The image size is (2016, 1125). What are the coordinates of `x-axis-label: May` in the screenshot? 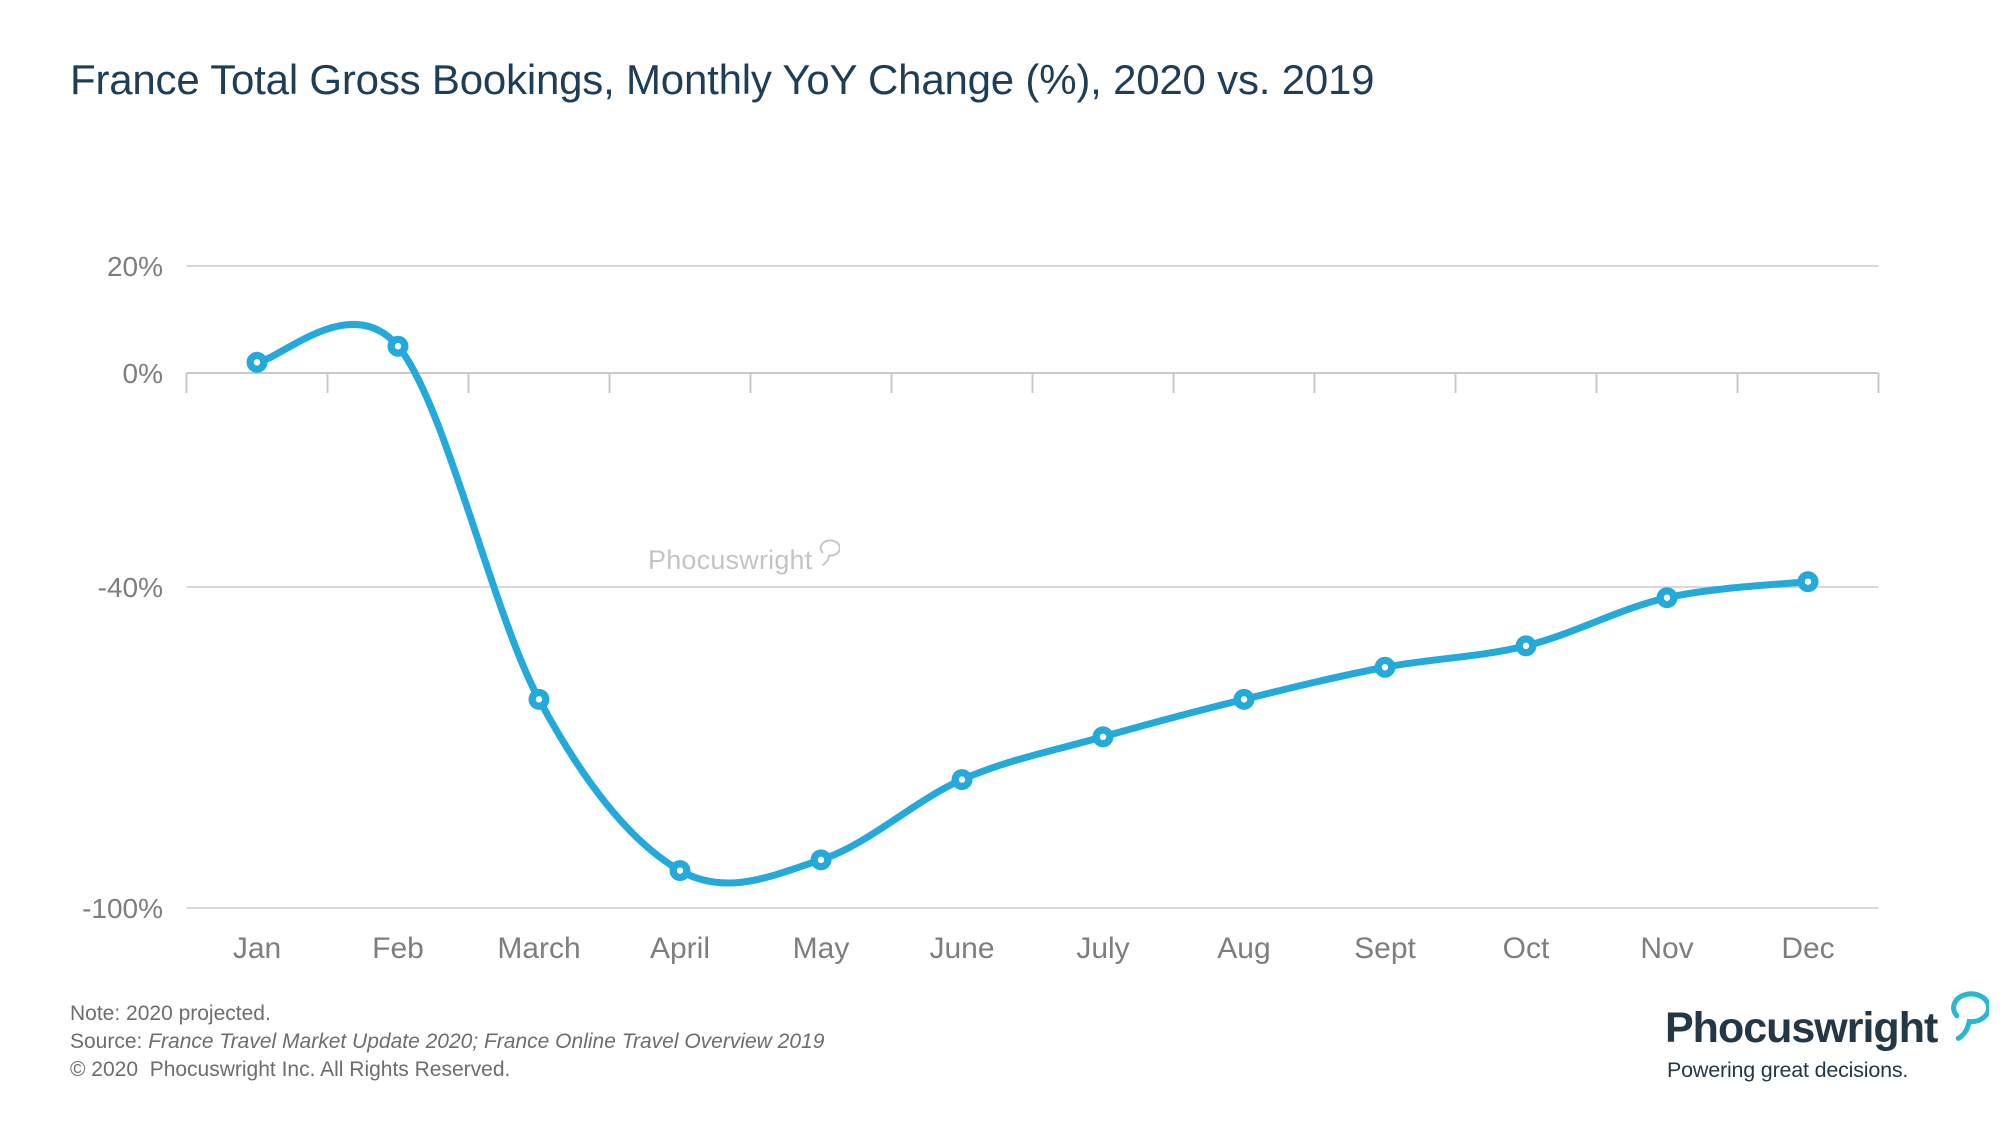 It's located at (821, 948).